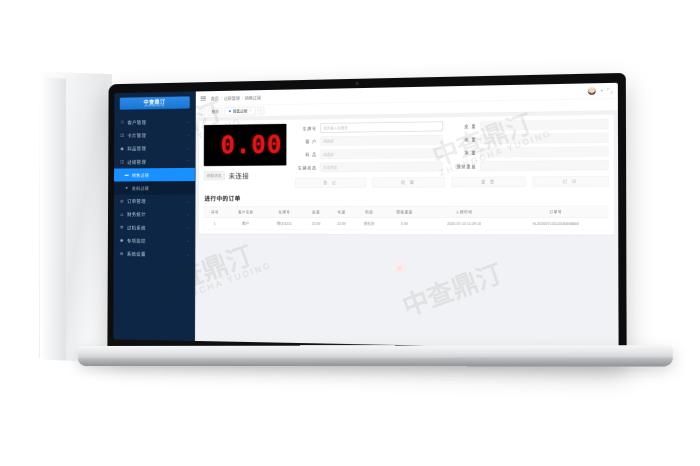  What do you see at coordinates (570, 181) in the screenshot?
I see `print-button: 打 印` at bounding box center [570, 181].